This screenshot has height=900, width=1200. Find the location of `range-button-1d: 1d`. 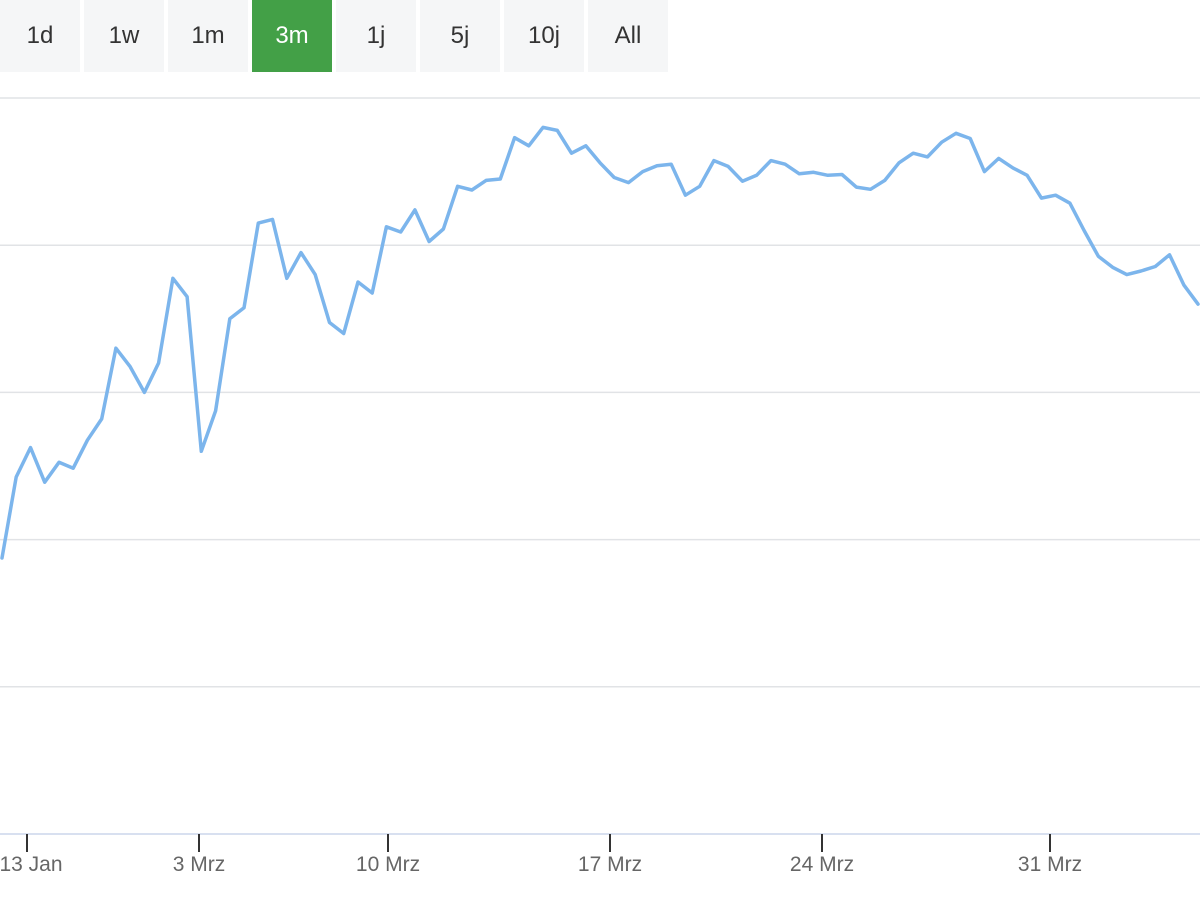

range-button-1d: 1d is located at coordinates (40, 36).